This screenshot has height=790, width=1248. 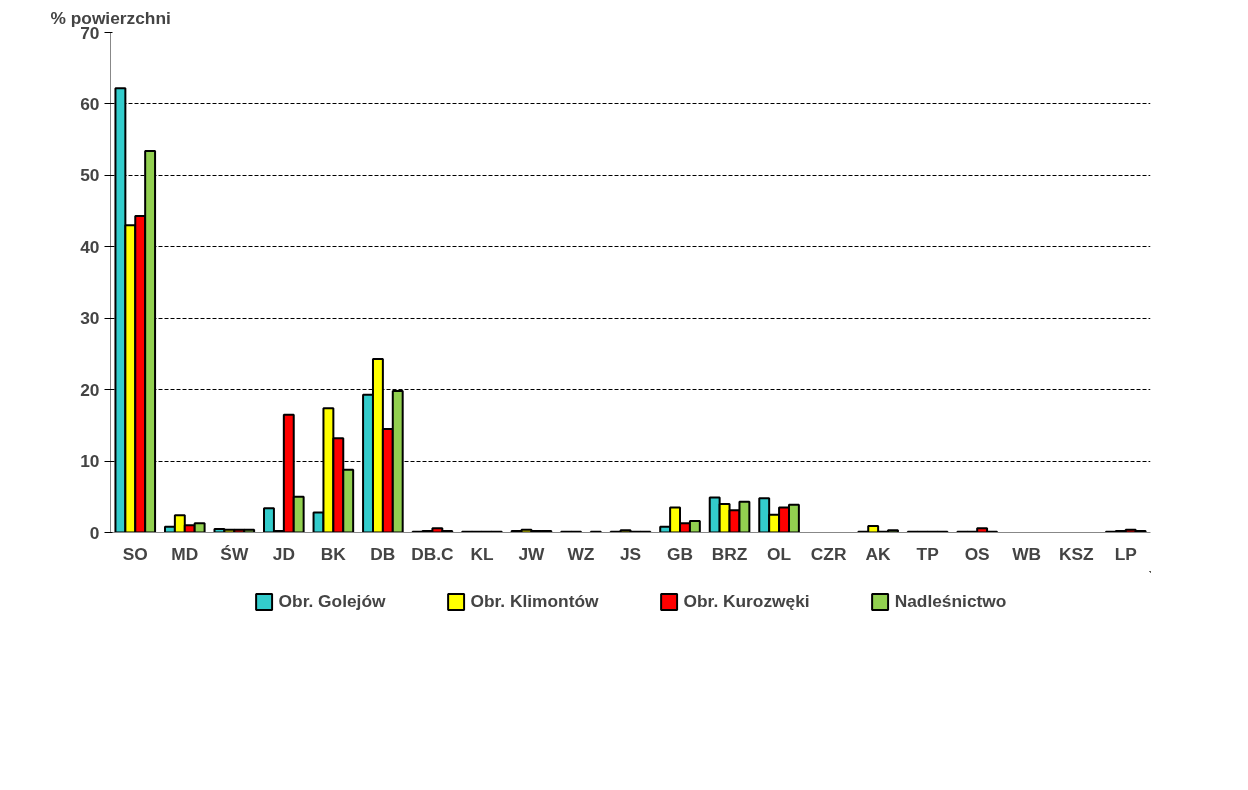 What do you see at coordinates (90, 389) in the screenshot?
I see `y-tick-label: 20` at bounding box center [90, 389].